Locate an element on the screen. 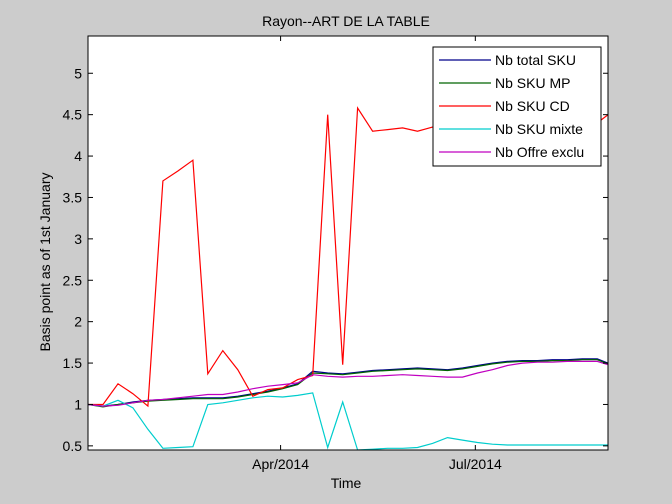 This screenshot has width=672, height=504. x-axis-label: Time is located at coordinates (346, 483).